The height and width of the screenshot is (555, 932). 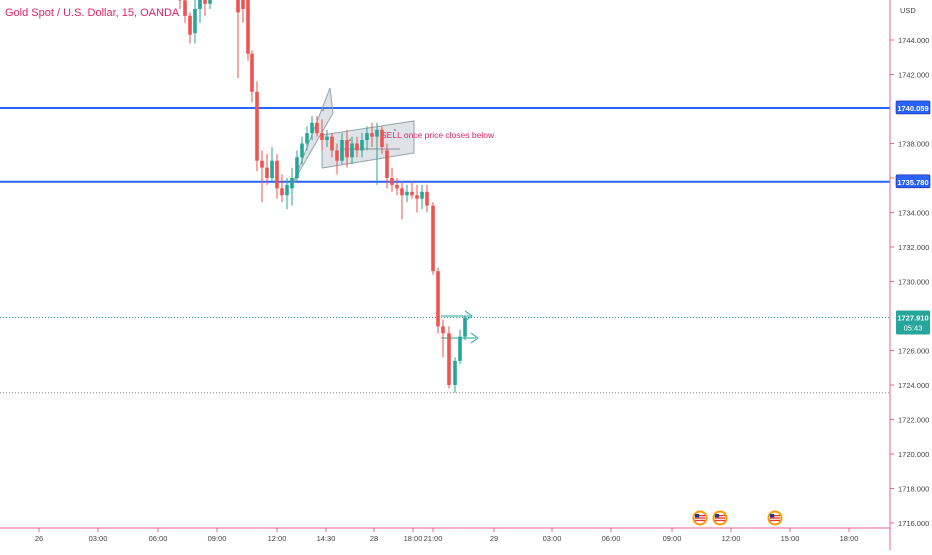 I want to click on time-tick-label: 09:00, so click(x=217, y=538).